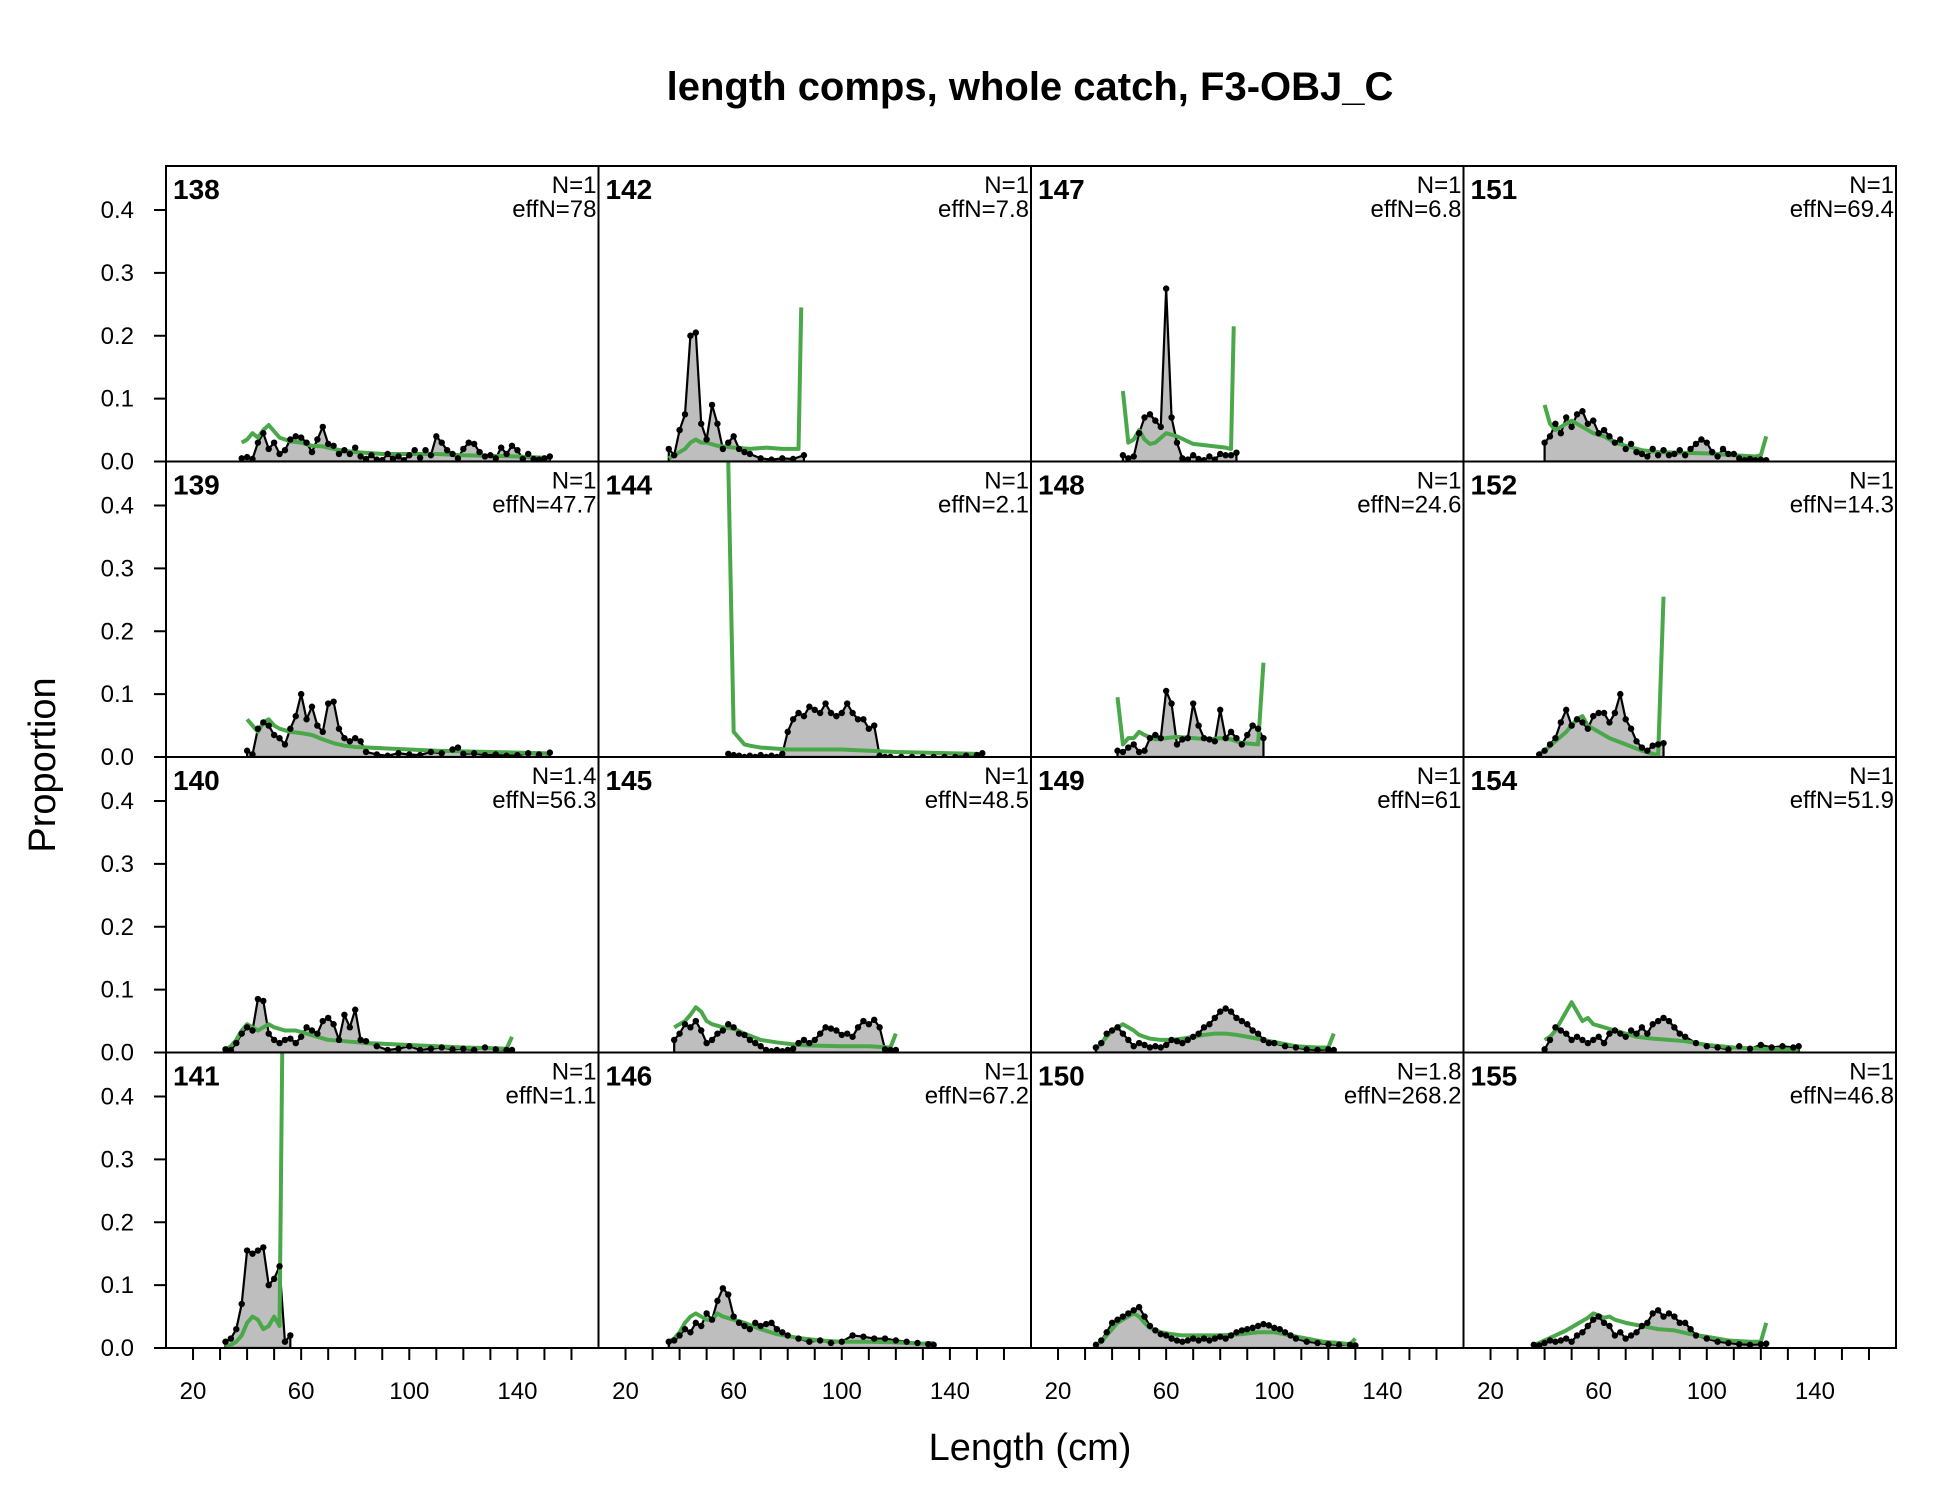  I want to click on panel-150-x-tick-label-20: 20, so click(1058, 1391).